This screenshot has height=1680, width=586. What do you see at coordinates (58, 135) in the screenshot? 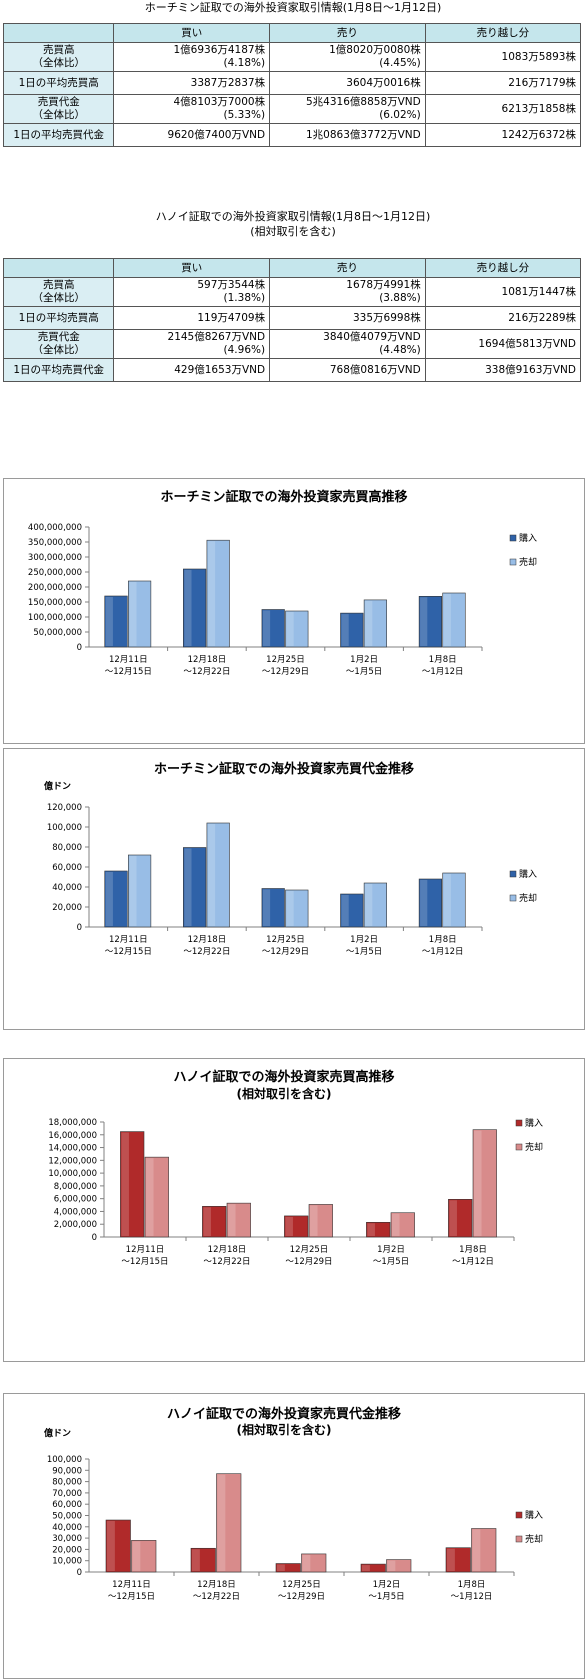
I see `row-label: 1日の平均売買代金` at bounding box center [58, 135].